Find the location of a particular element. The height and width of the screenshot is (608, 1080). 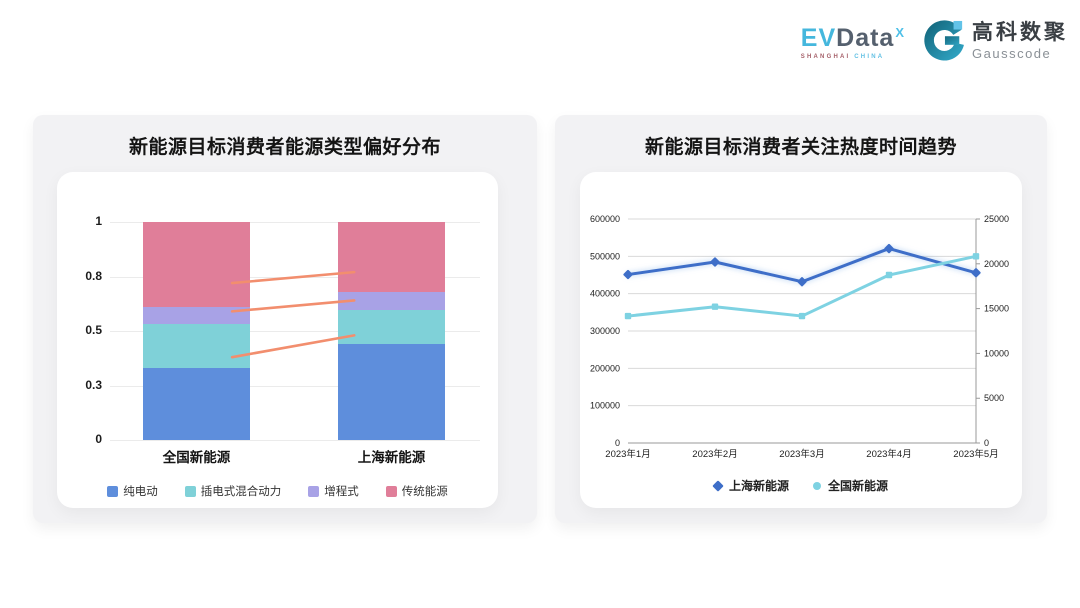

x-axis-tick-label: 2023年2月 is located at coordinates (714, 454).